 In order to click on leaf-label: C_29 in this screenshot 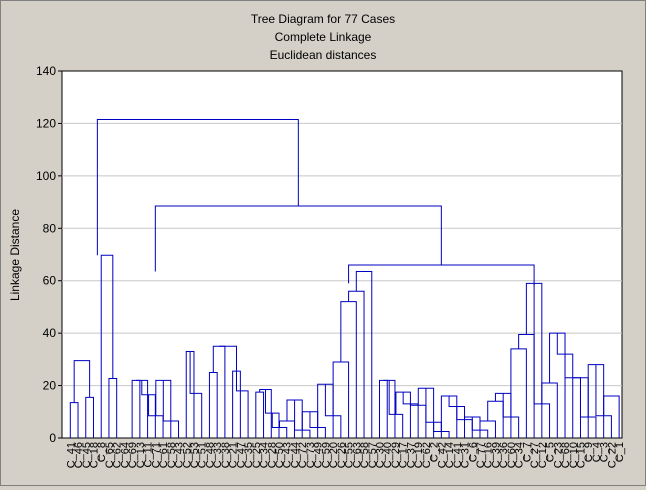, I will do `click(396, 455)`.